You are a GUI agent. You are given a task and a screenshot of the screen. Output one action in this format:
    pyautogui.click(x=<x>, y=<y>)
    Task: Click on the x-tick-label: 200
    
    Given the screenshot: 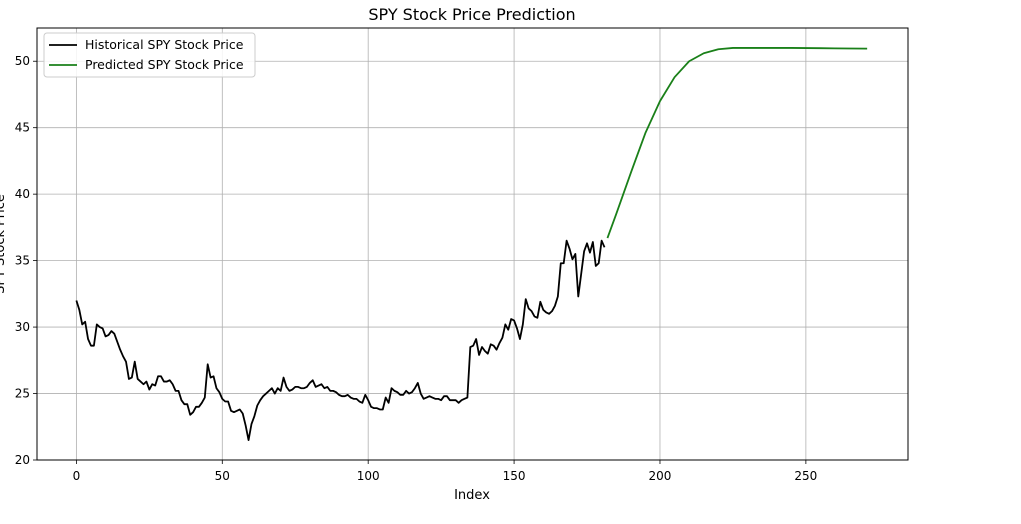 What is the action you would take?
    pyautogui.click(x=660, y=476)
    